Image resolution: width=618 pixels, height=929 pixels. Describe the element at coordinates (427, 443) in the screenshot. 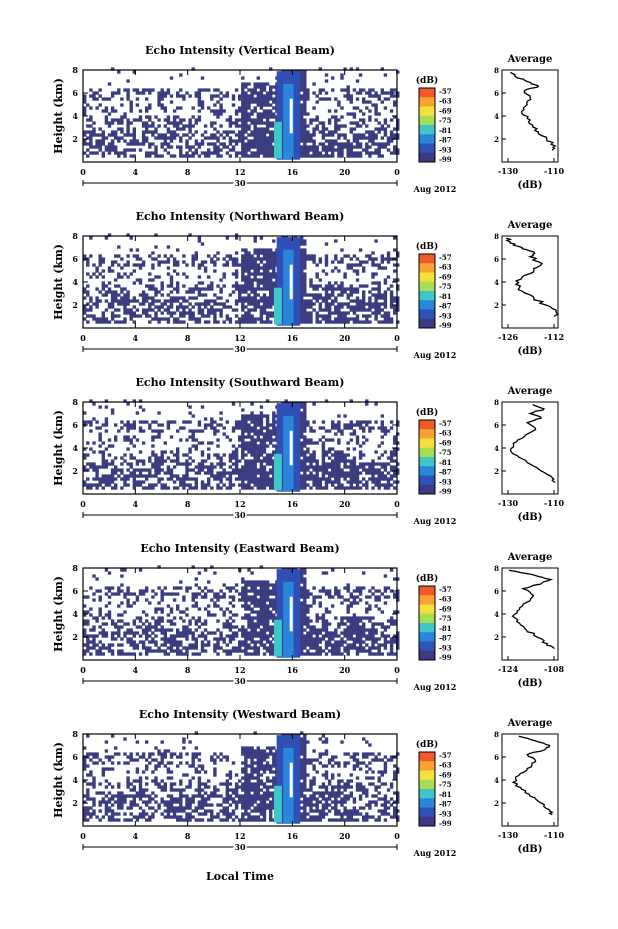

I see `colorbar-segment` at that location.